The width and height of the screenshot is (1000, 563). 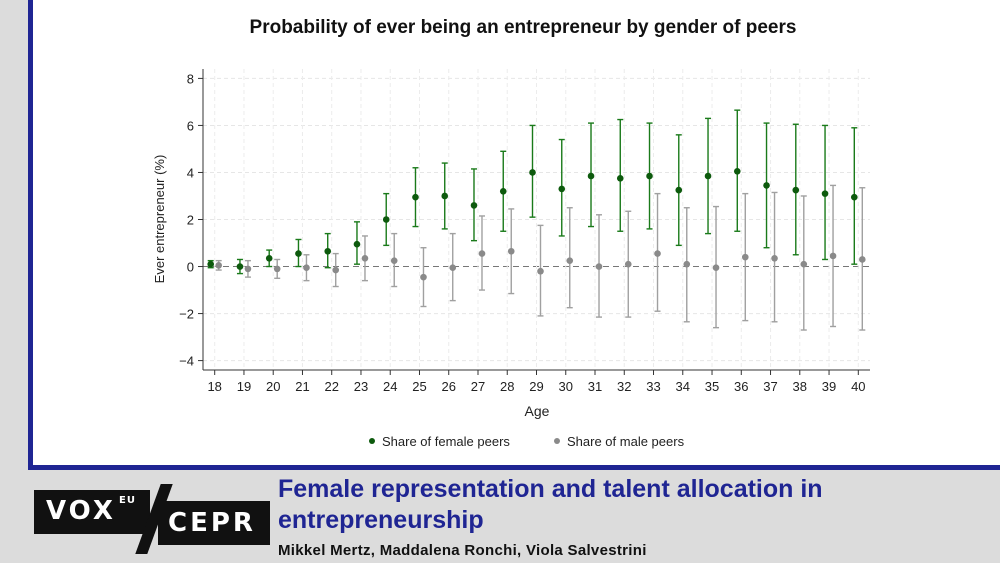 I want to click on legend-marker-female, so click(x=372, y=441).